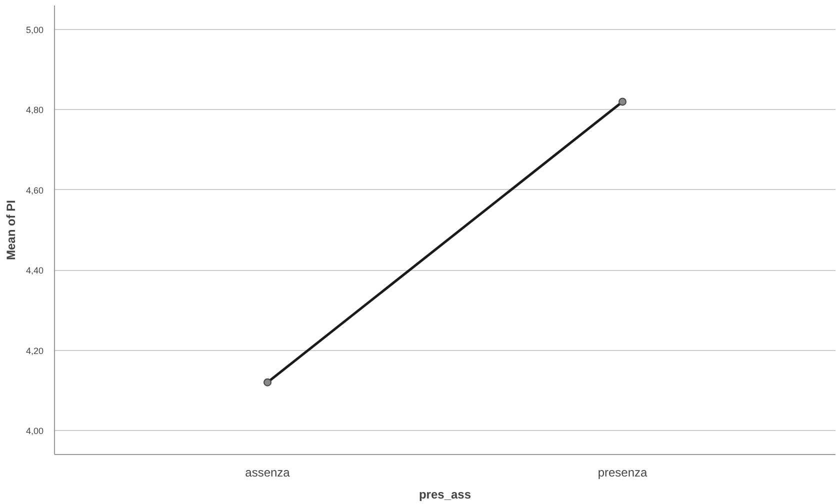 This screenshot has width=840, height=504. I want to click on y-tick-label: 4,00, so click(35, 431).